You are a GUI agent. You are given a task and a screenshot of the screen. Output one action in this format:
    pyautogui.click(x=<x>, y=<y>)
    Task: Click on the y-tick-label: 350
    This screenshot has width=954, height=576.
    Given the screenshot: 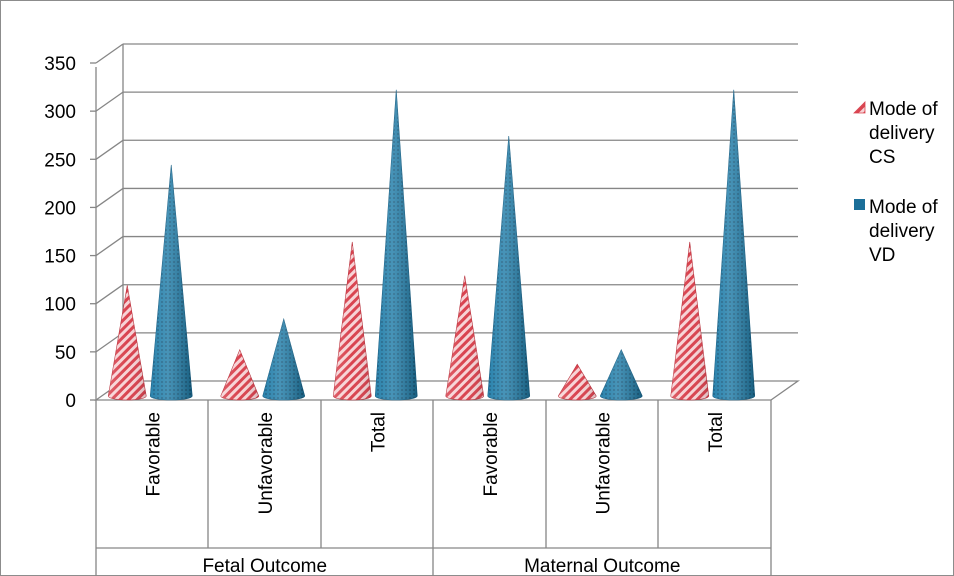 What is the action you would take?
    pyautogui.click(x=60, y=64)
    